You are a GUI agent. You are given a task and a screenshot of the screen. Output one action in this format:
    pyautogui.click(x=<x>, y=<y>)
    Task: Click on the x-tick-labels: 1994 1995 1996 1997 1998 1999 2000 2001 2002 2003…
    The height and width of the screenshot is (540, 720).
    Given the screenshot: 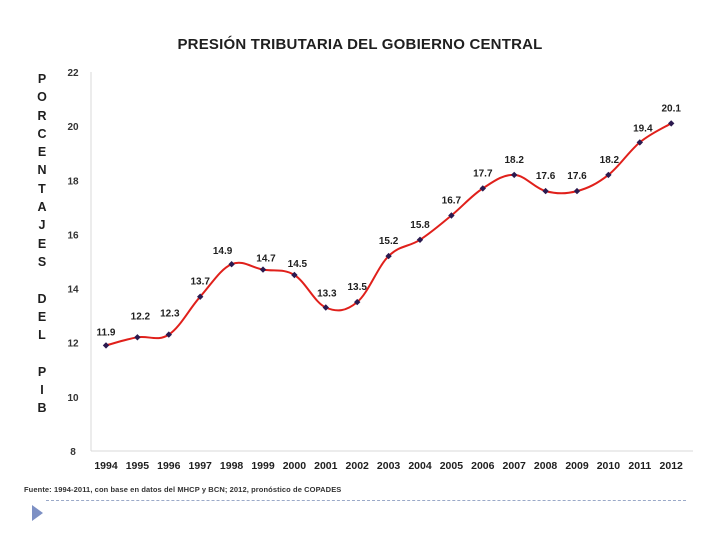 What is the action you would take?
    pyautogui.click(x=388, y=466)
    